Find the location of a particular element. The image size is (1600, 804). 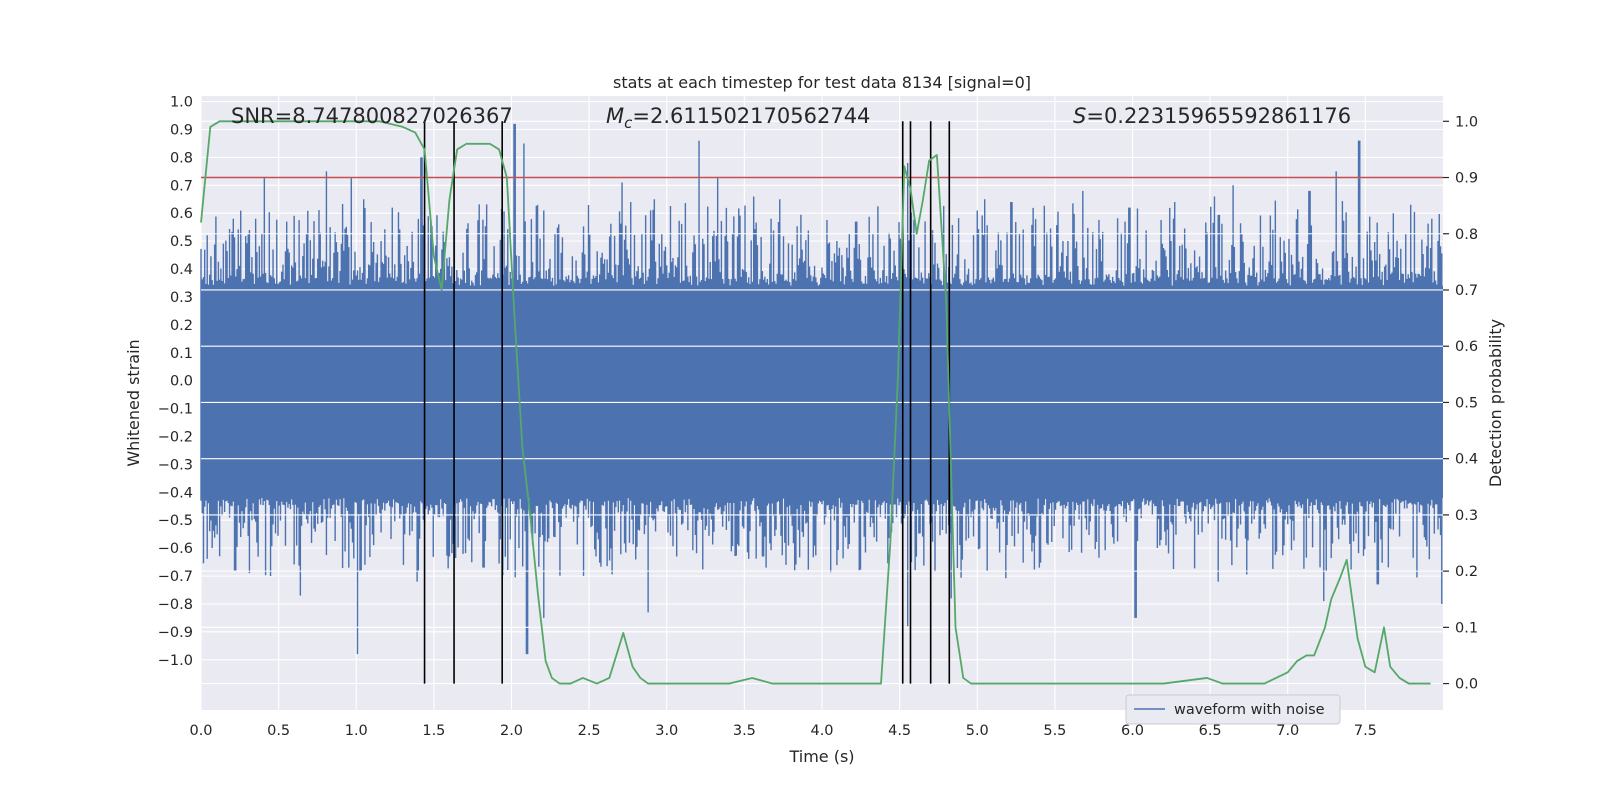

y2-tick-label: 0.1 is located at coordinates (1466, 628).